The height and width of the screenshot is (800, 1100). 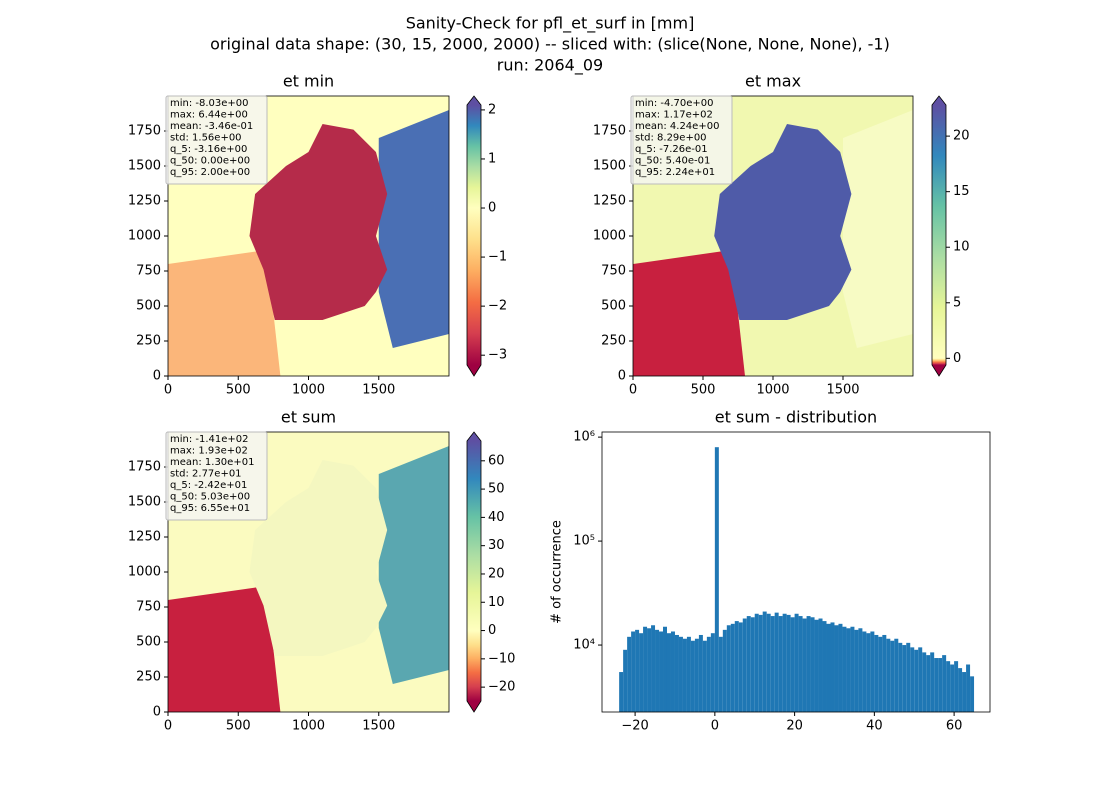 I want to click on colorbar-tick-label: −20, so click(x=501, y=687).